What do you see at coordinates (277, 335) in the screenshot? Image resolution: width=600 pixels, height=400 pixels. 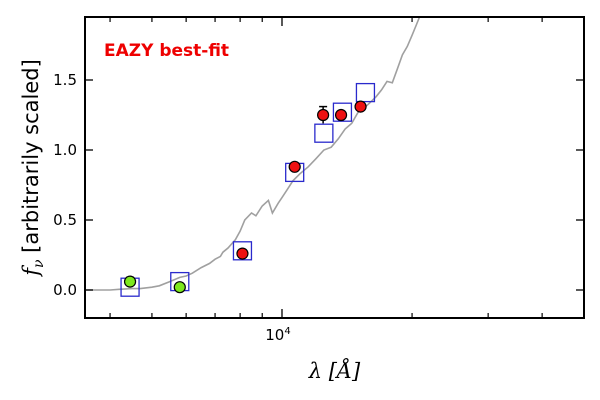 I see `x-tick-label: 104` at bounding box center [277, 335].